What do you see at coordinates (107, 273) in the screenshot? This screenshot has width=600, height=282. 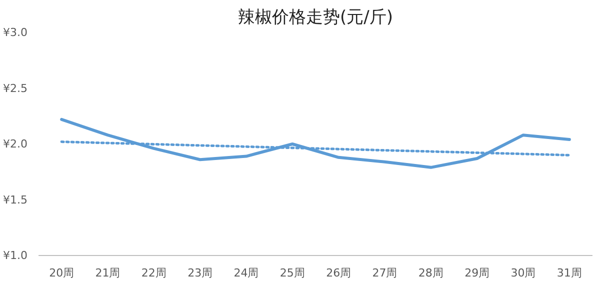 I see `x-tick-label: 21周` at bounding box center [107, 273].